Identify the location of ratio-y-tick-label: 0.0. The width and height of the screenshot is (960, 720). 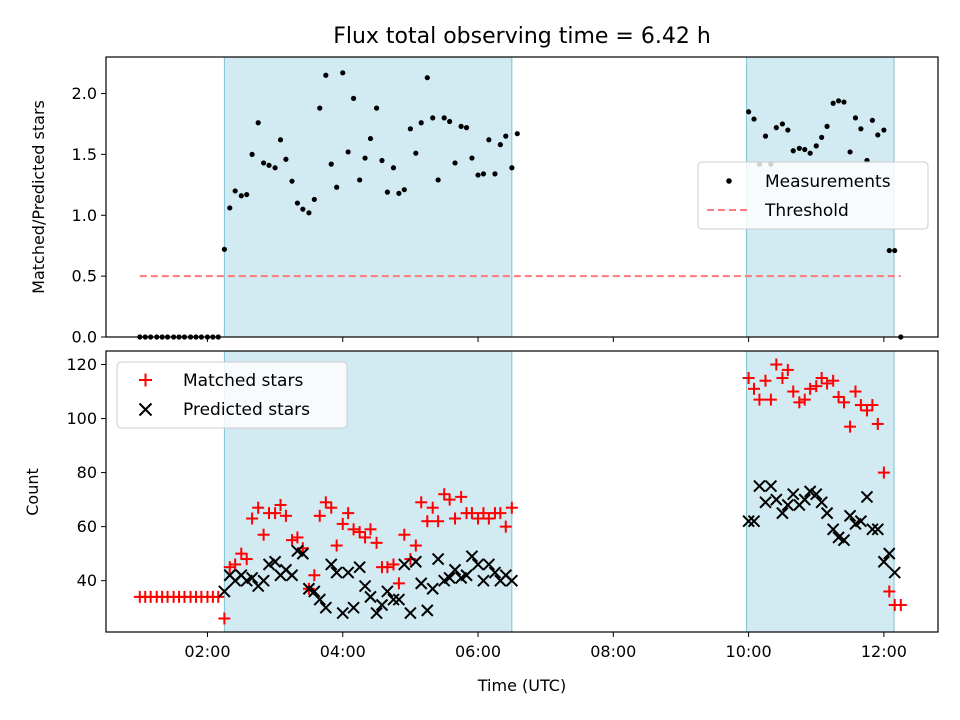
(84, 337).